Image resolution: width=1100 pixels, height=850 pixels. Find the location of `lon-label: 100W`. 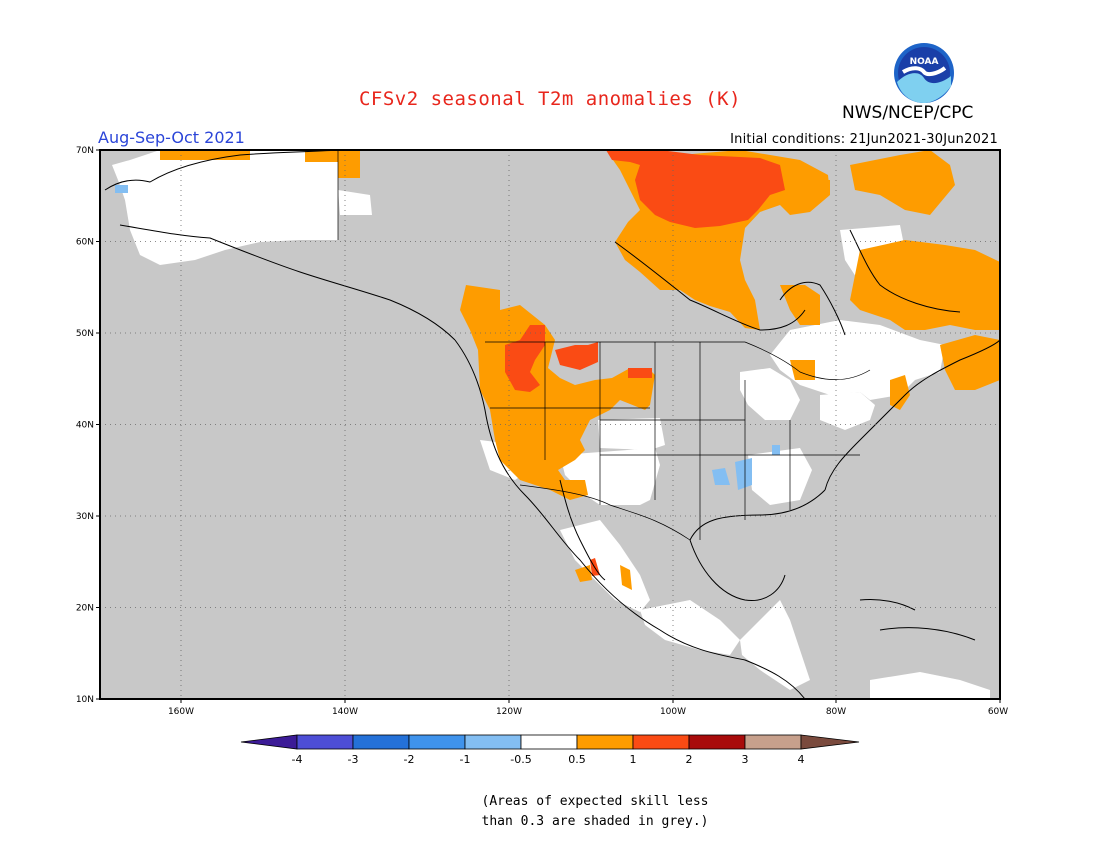

lon-label: 100W is located at coordinates (673, 712).